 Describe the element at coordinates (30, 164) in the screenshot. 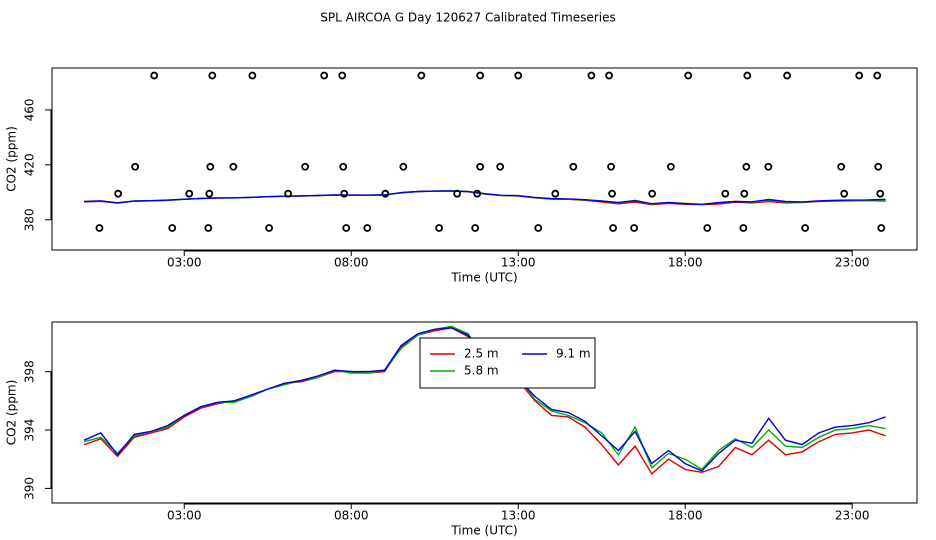

I see `y-tick-label: 420` at that location.